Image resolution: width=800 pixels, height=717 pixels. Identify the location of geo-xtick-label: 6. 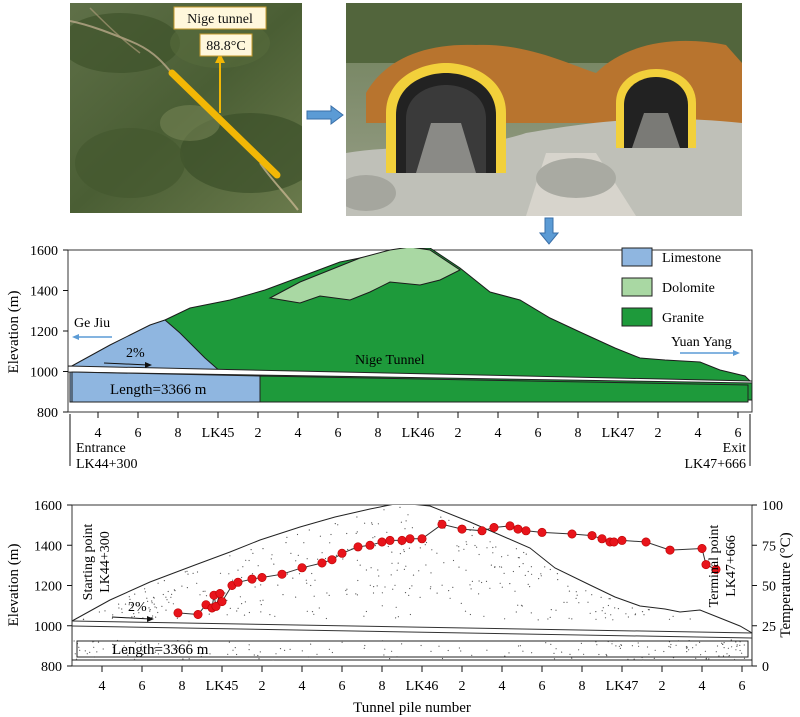
(538, 433).